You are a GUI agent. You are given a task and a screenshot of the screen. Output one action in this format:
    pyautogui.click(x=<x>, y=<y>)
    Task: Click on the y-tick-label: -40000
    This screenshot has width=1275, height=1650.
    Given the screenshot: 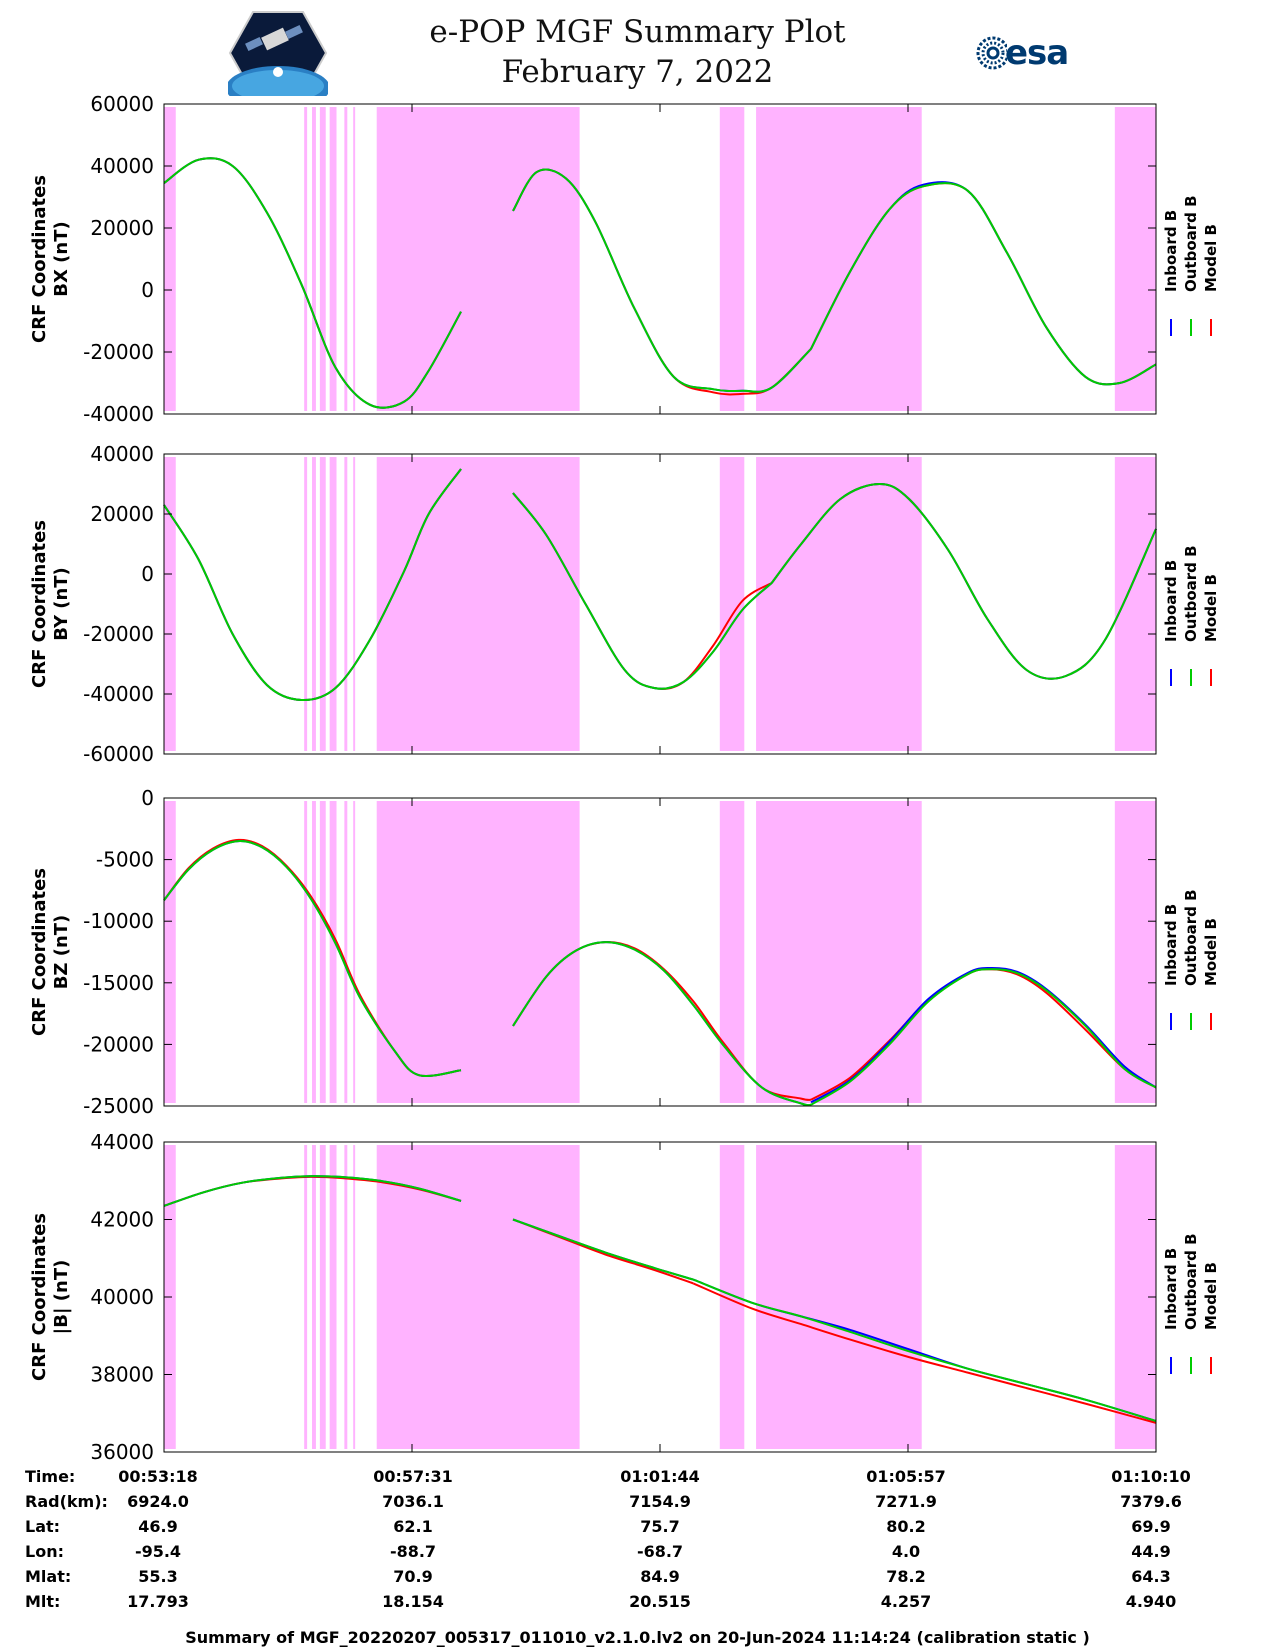 What is the action you would take?
    pyautogui.click(x=118, y=414)
    